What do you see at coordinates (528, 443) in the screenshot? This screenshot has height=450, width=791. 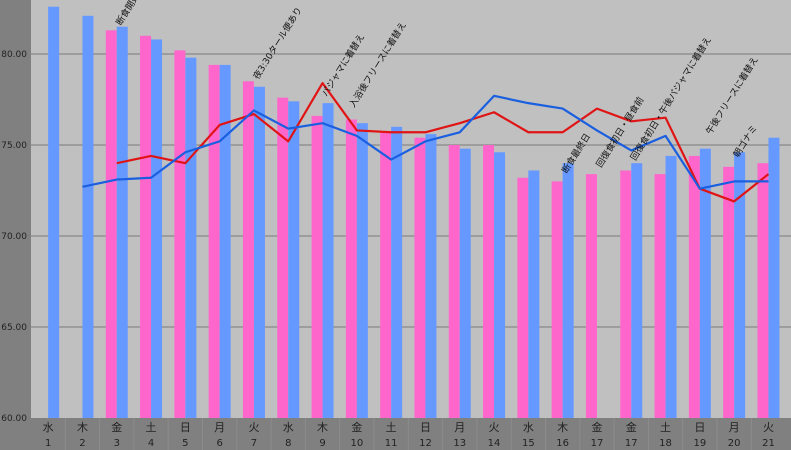 I see `x-label-day: 15` at bounding box center [528, 443].